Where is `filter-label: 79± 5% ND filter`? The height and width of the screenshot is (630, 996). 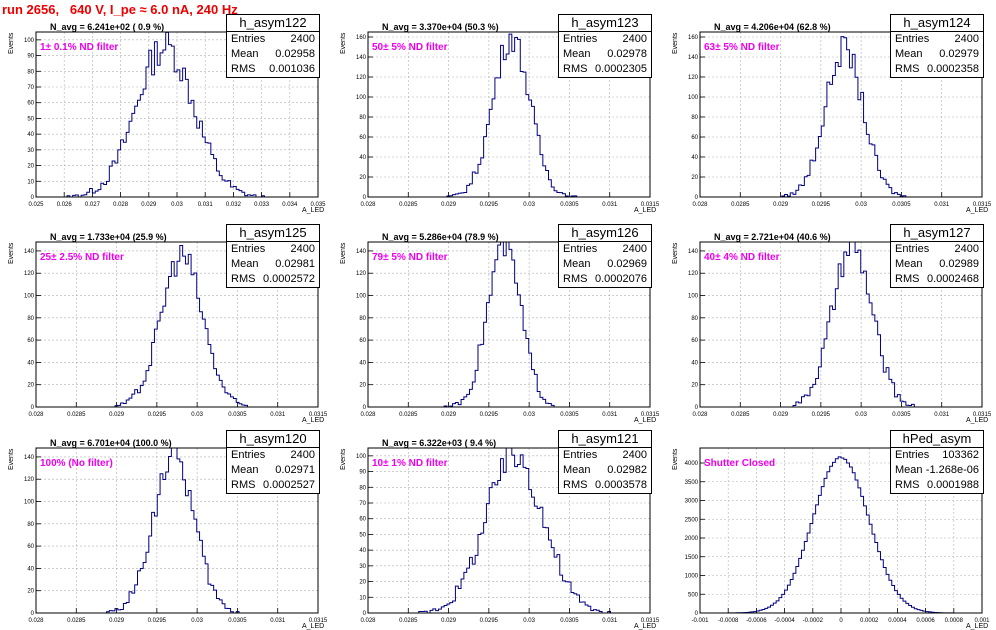 filter-label: 79± 5% ND filter is located at coordinates (410, 257).